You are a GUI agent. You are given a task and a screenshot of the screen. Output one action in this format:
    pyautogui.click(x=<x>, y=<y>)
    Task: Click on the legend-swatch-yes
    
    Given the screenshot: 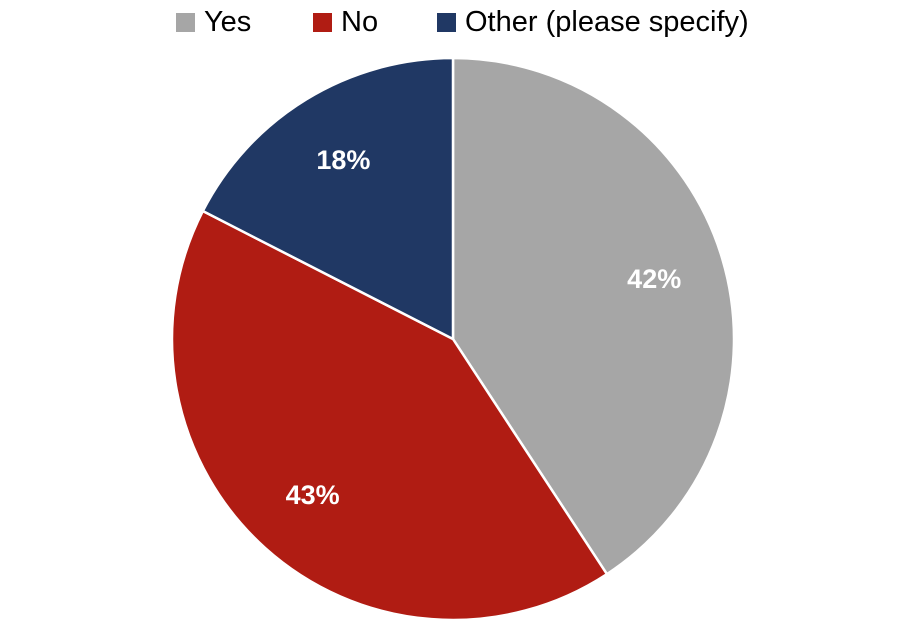 What is the action you would take?
    pyautogui.click(x=185, y=22)
    